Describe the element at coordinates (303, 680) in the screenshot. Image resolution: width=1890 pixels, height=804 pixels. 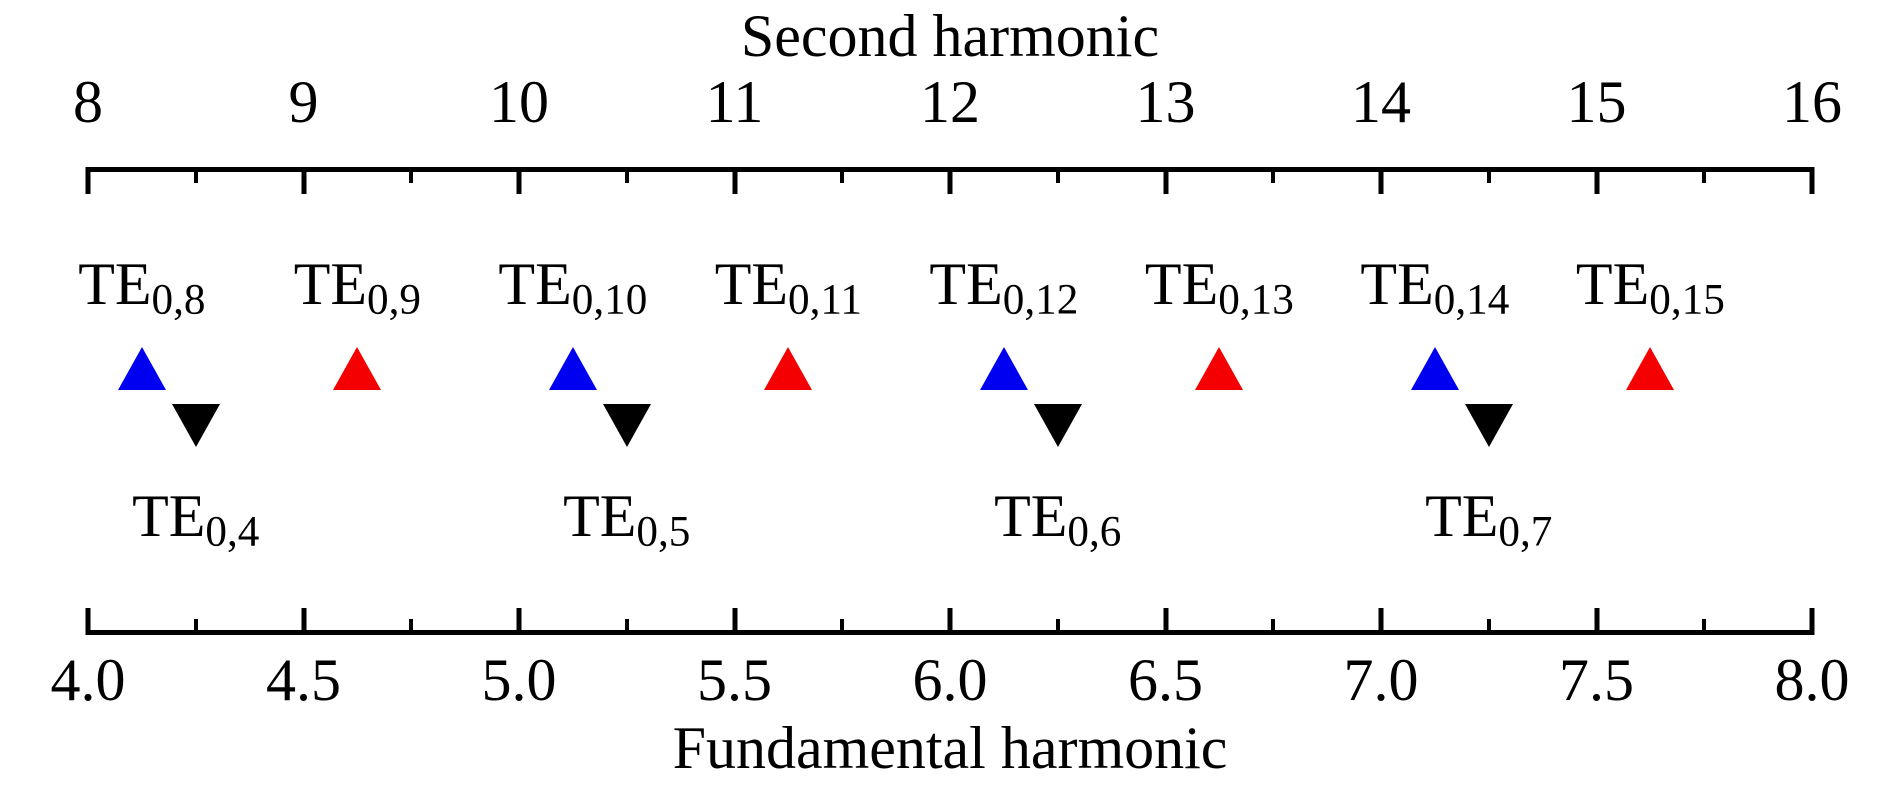
I see `bottom-axis-tick-label: 4.5` at that location.